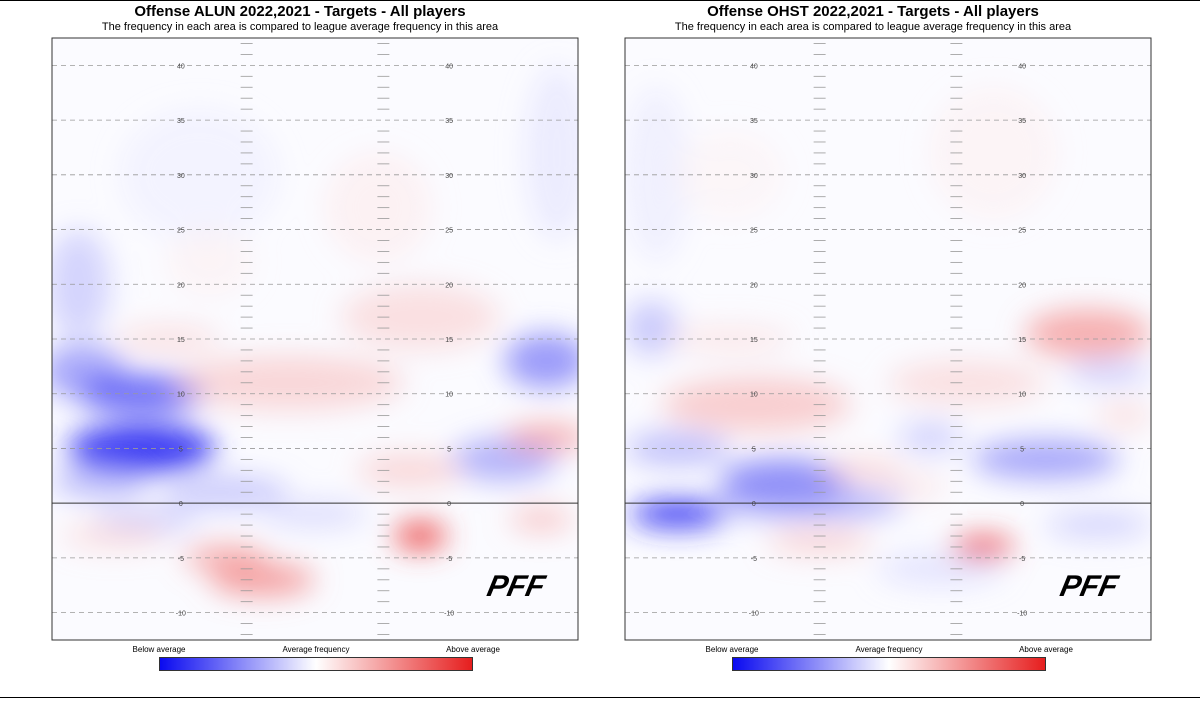 This screenshot has height=702, width=1200. I want to click on y-tick-label-right-30: 30, so click(449, 176).